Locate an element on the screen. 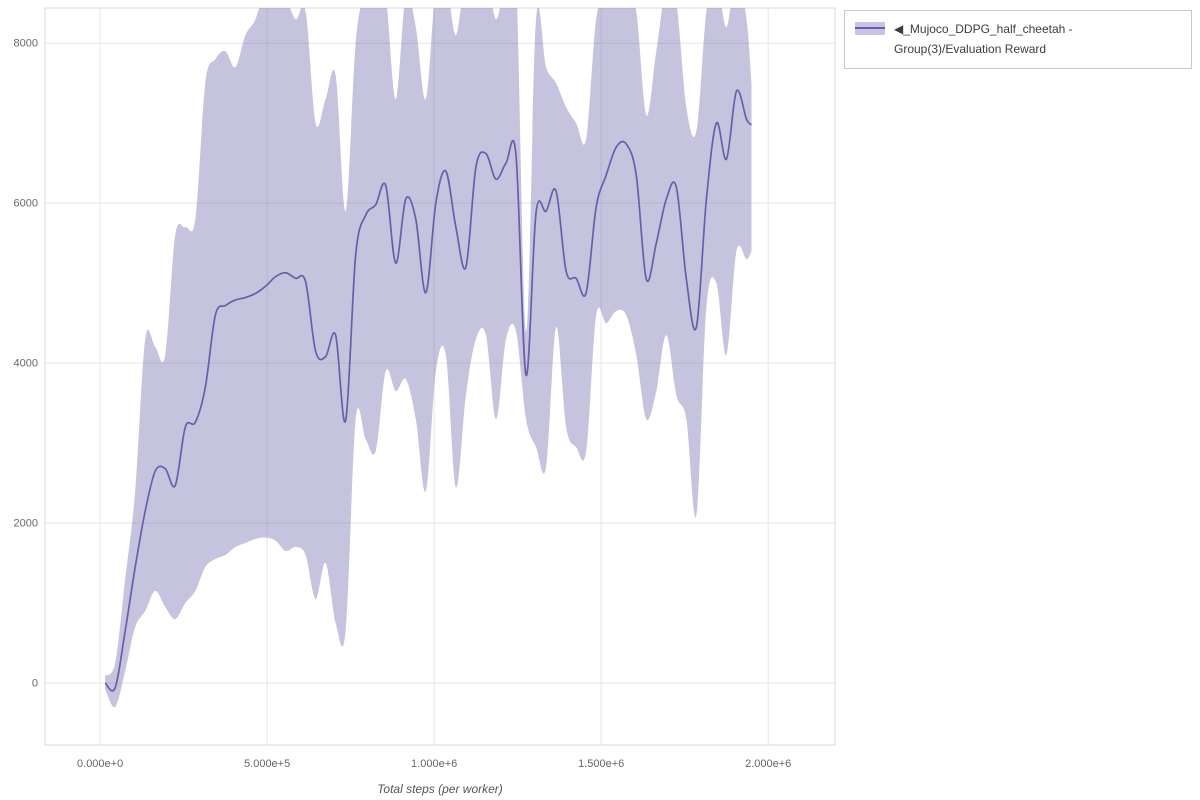 This screenshot has height=800, width=1200. x-tick-label: 1.000e+6 is located at coordinates (434, 764).